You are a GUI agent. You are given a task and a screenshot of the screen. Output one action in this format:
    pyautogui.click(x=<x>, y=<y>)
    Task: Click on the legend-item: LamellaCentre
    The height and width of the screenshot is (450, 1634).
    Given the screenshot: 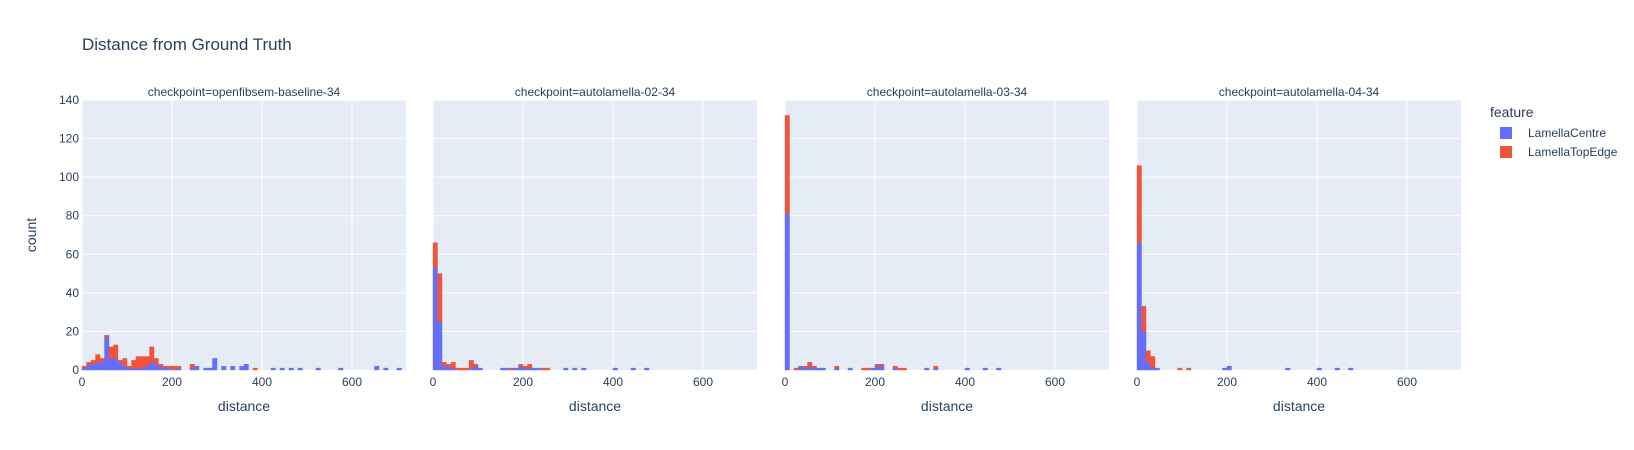 What is the action you would take?
    pyautogui.click(x=1553, y=133)
    